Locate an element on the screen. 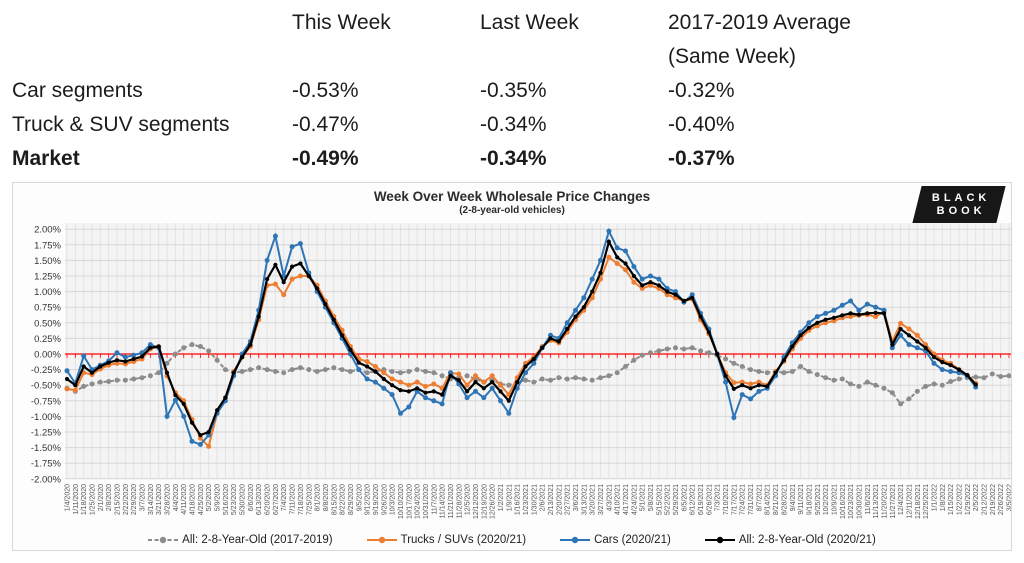 This screenshot has height=563, width=1024. x-axis-tick-label: 1/11/2020 is located at coordinates (76, 499).